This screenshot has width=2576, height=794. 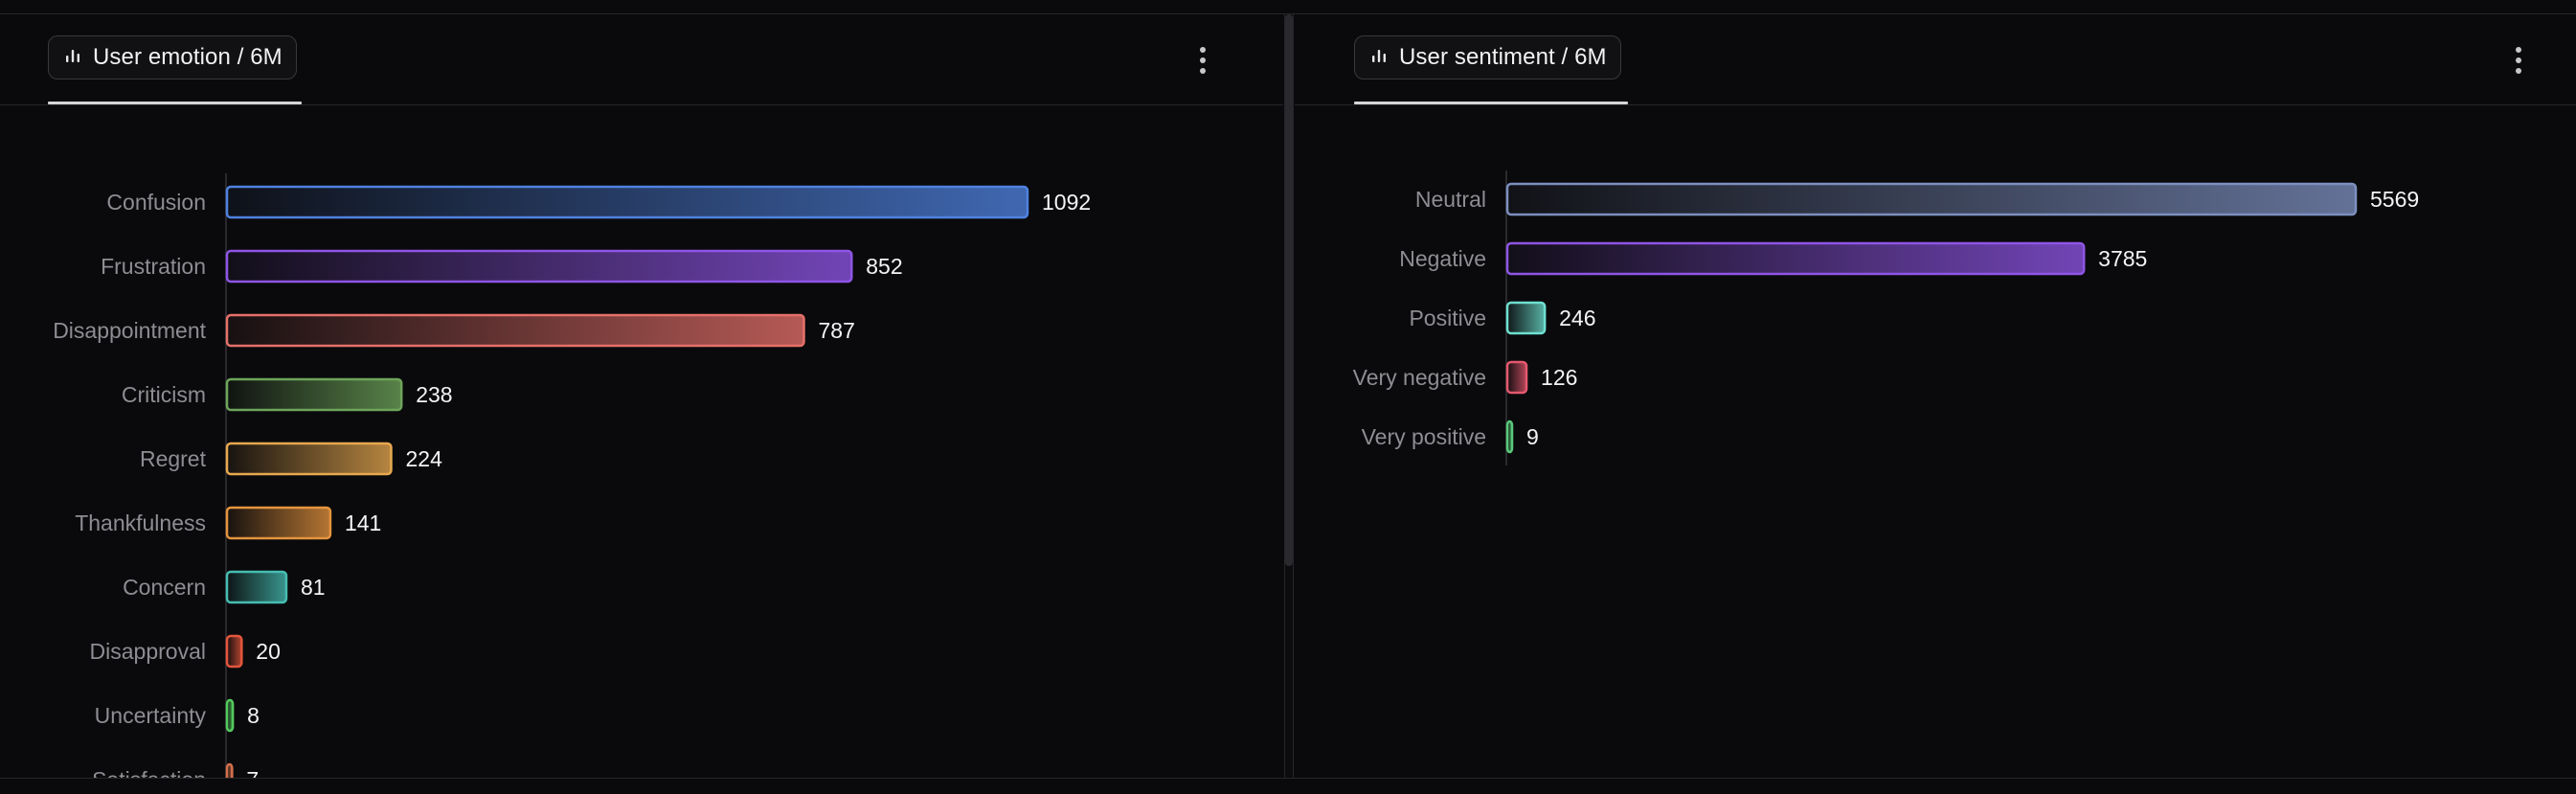 I want to click on category-label-very-negative: Very negative, so click(x=1419, y=377).